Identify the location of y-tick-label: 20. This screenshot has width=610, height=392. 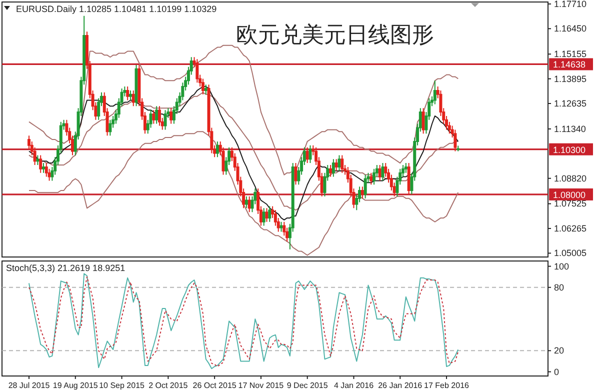
(559, 351).